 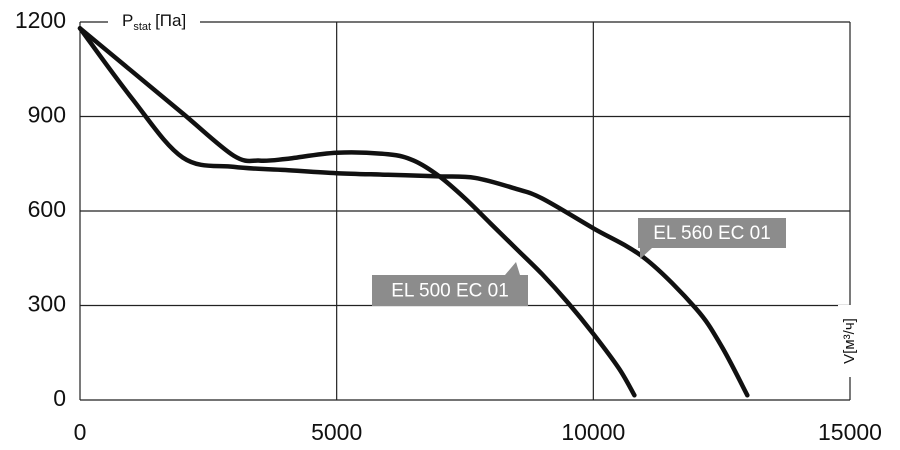 I want to click on series-callout: EL 560 EC 01, so click(x=712, y=238).